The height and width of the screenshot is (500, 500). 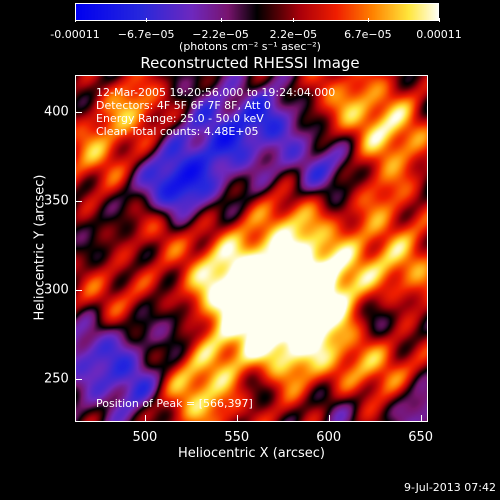 I want to click on colorbar-gradient, so click(x=257, y=12).